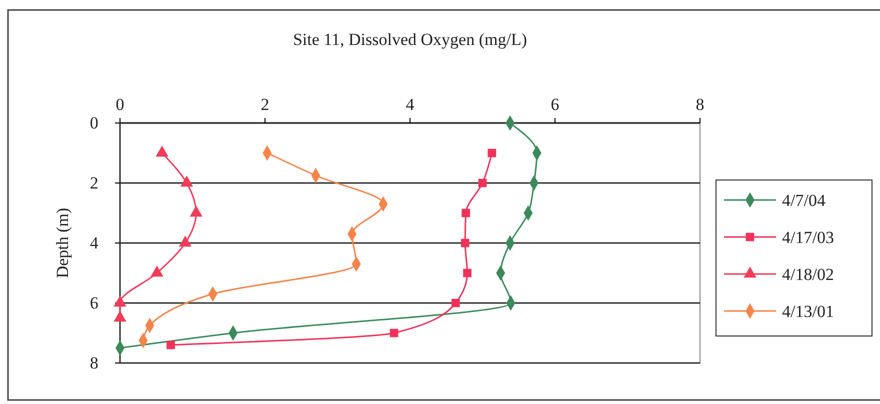 The width and height of the screenshot is (880, 404). I want to click on chart-title: Site 11, Dissolved Oxygen (mg/L), so click(410, 39).